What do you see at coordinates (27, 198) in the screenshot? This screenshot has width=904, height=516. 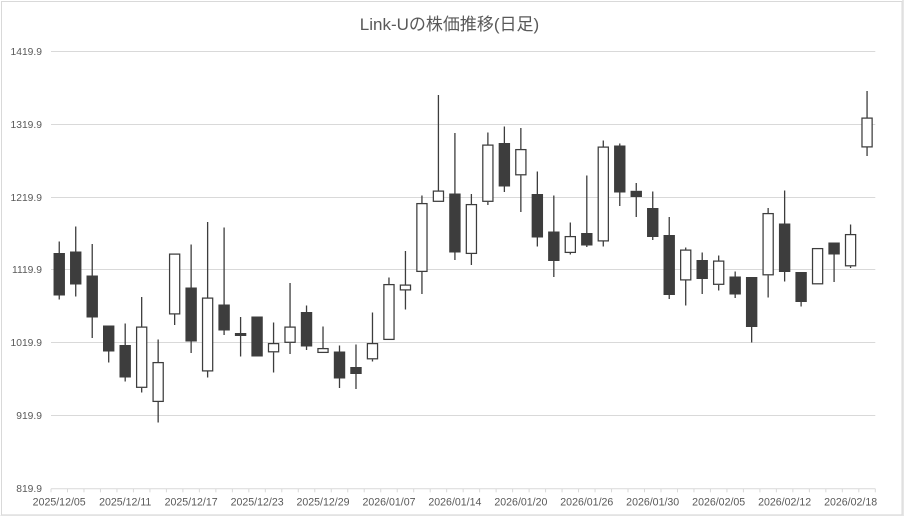 I see `svg-text: 1219.9` at bounding box center [27, 198].